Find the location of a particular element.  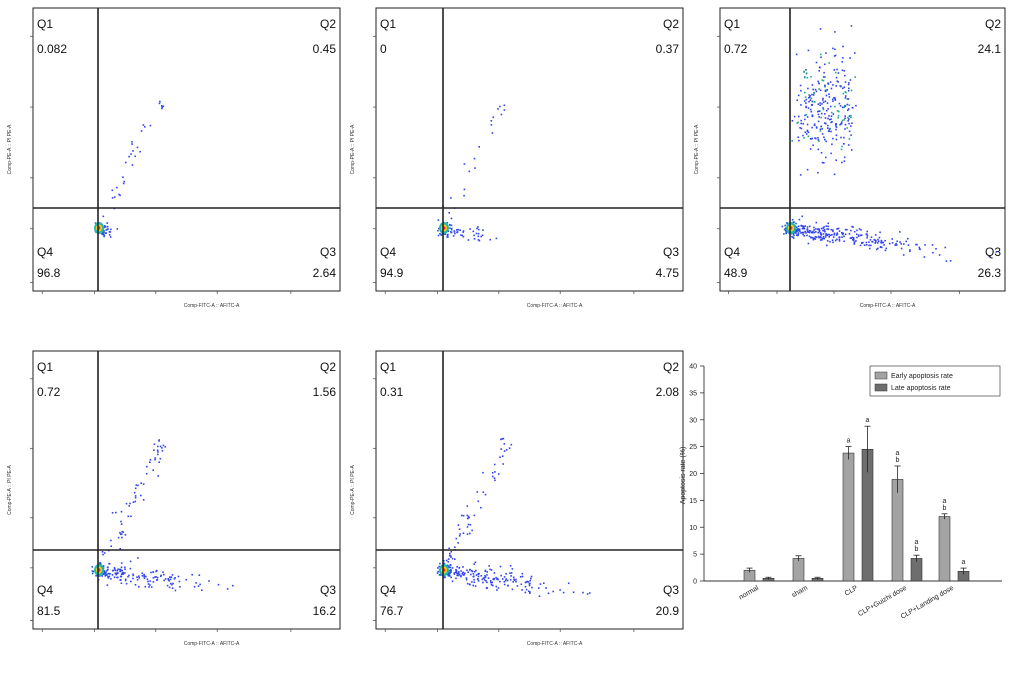

x-axis-title: Comp-FITC-A :: AFITC-A is located at coordinates (888, 306).